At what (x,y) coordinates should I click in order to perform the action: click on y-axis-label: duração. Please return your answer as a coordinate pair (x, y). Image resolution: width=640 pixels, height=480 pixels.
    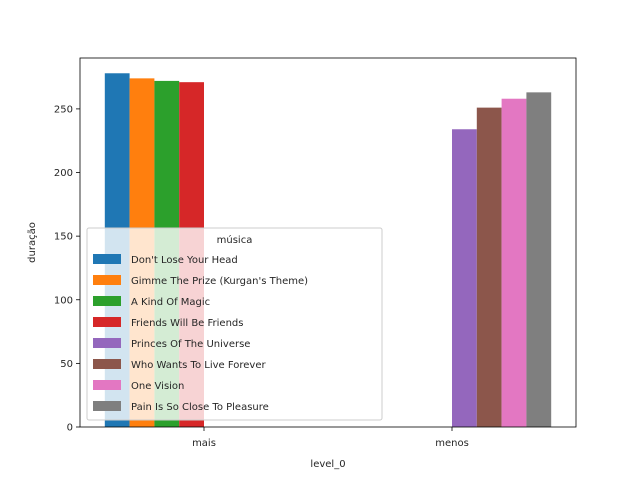
    Looking at the image, I should click on (32, 242).